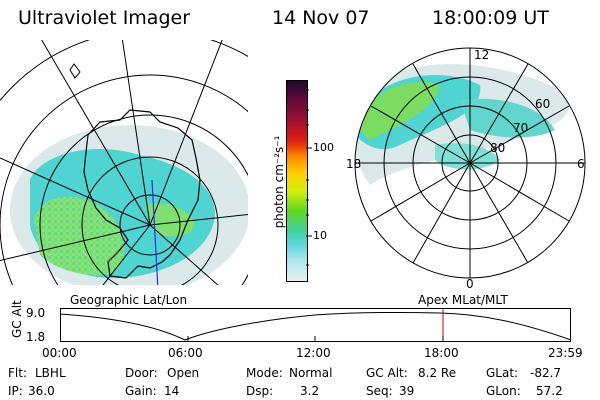  Describe the element at coordinates (565, 353) in the screenshot. I see `timeline-xtick-2359: 23:59` at that location.